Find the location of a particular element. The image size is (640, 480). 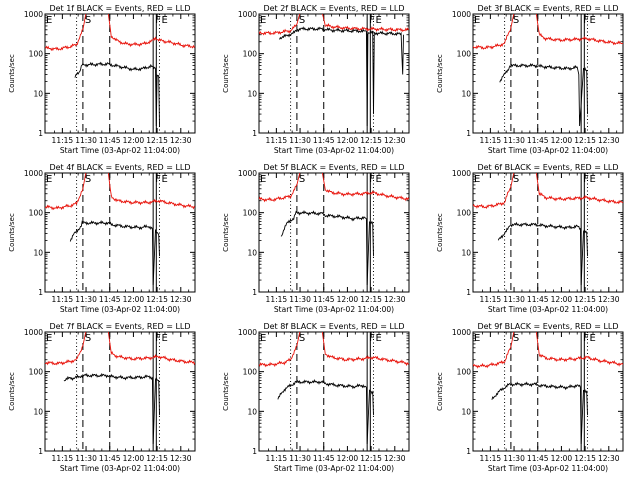

panel-title: Det 7f BLACK = Events, RED = LLD is located at coordinates (119, 326).